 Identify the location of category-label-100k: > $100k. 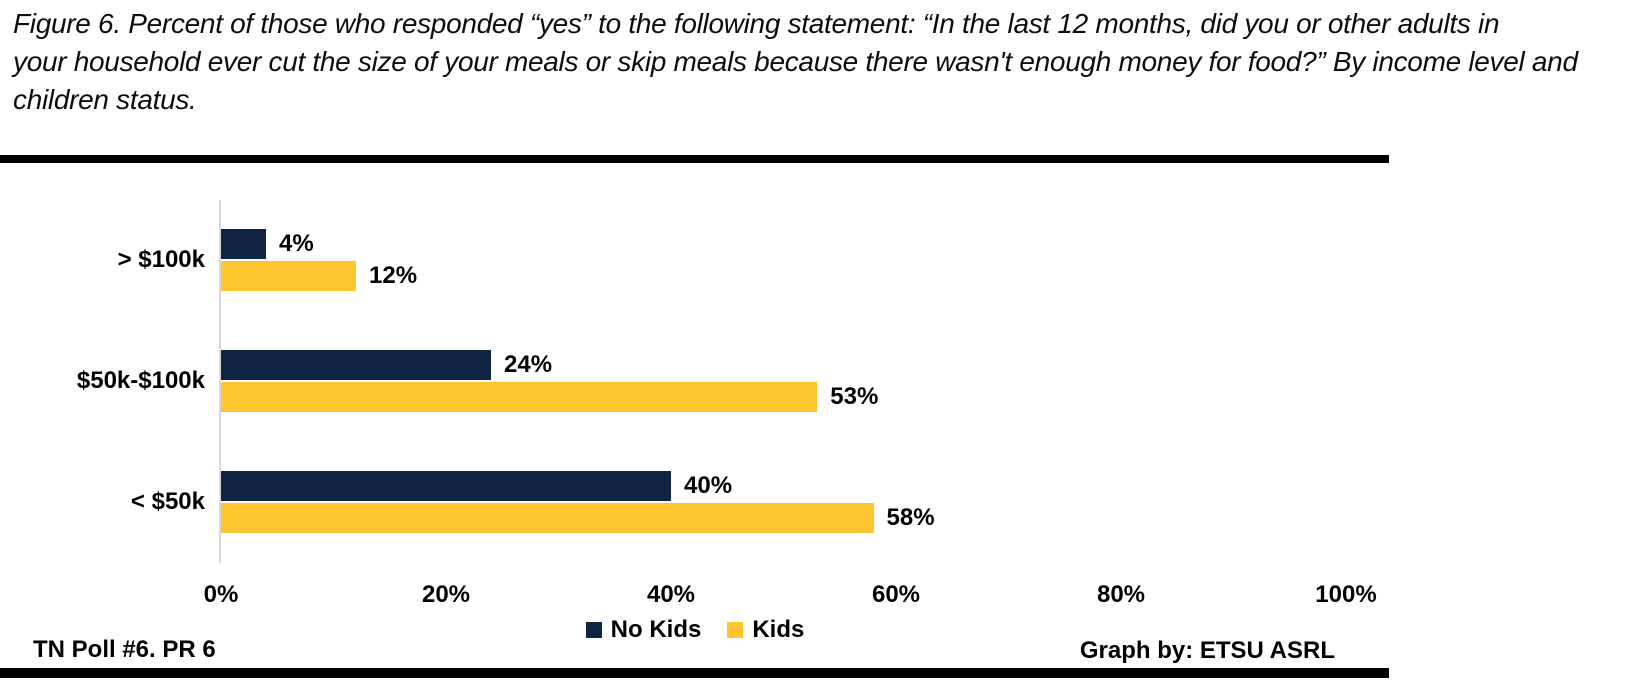
(161, 259).